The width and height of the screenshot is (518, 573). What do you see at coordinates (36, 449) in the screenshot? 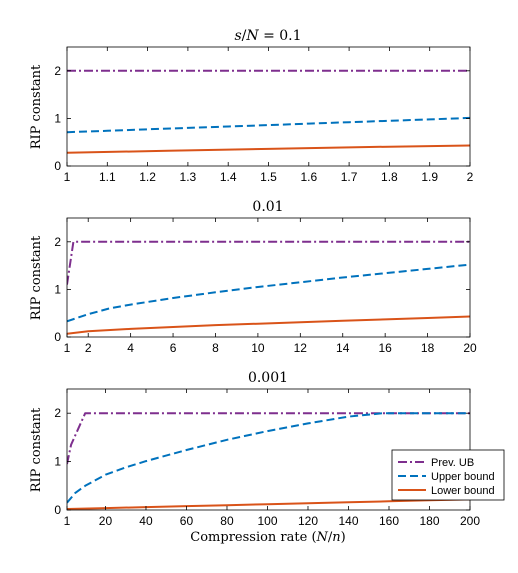
I see `subplot-3-ylabel: RIP constant` at bounding box center [36, 449].